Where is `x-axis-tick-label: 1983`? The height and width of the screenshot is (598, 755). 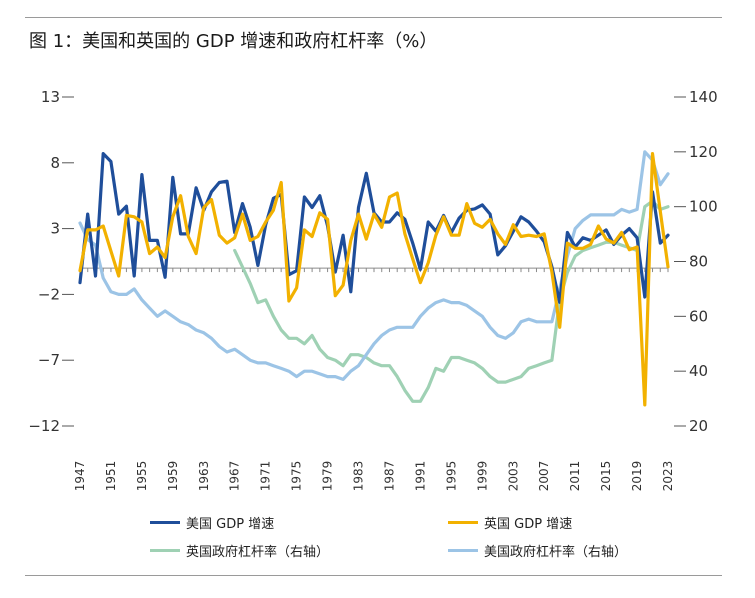 x-axis-tick-label: 1983 is located at coordinates (359, 476).